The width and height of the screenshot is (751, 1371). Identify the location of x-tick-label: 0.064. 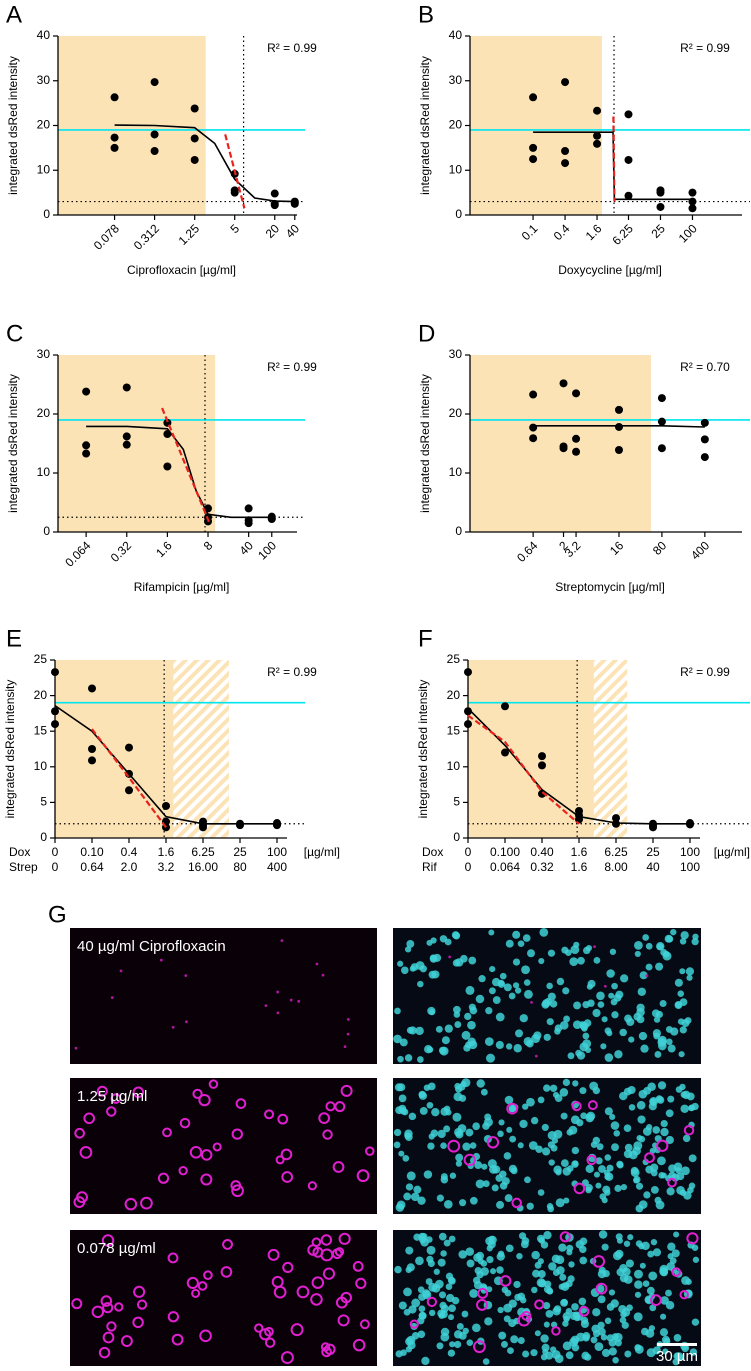
(77, 553).